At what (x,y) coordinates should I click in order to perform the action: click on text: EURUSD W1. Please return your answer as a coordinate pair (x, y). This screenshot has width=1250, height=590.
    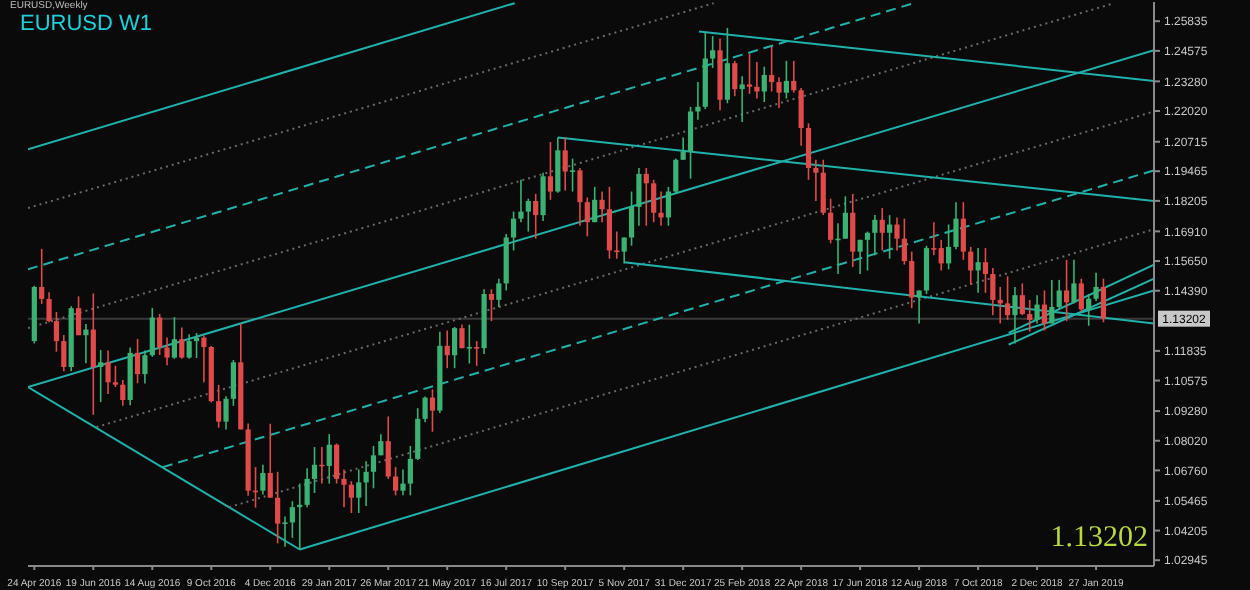
    Looking at the image, I should click on (86, 24).